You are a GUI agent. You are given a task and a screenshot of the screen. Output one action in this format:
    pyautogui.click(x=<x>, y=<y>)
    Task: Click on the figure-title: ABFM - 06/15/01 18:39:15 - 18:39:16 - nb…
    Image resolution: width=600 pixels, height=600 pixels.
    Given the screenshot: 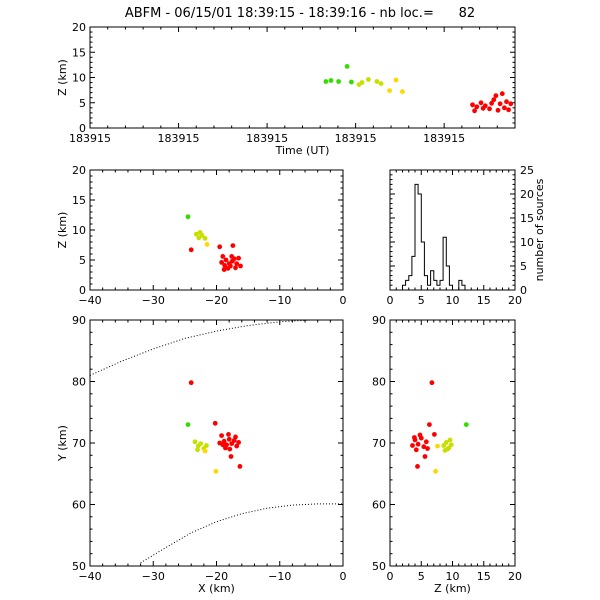 What is the action you would take?
    pyautogui.click(x=300, y=13)
    